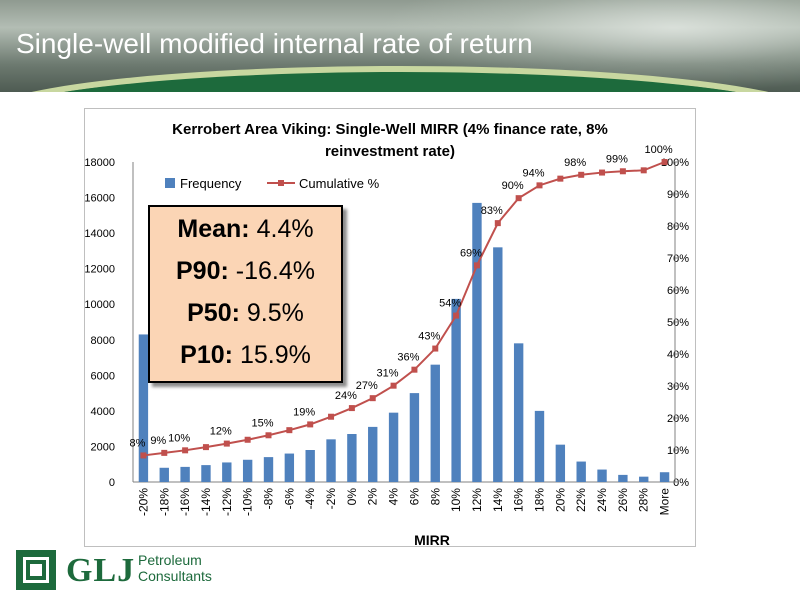  I want to click on x-tick-label: 28%, so click(644, 500).